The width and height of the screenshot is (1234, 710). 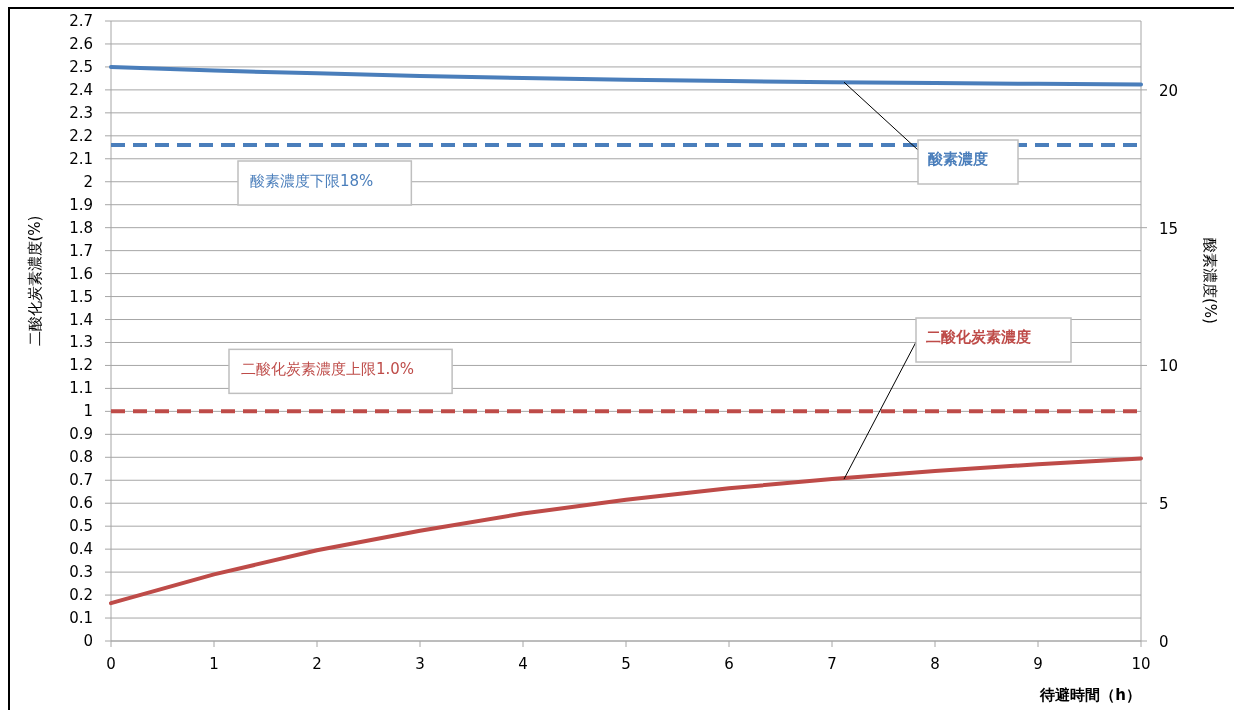 I want to click on ref-line-label: 酸素濃度下限18%, so click(x=312, y=181).